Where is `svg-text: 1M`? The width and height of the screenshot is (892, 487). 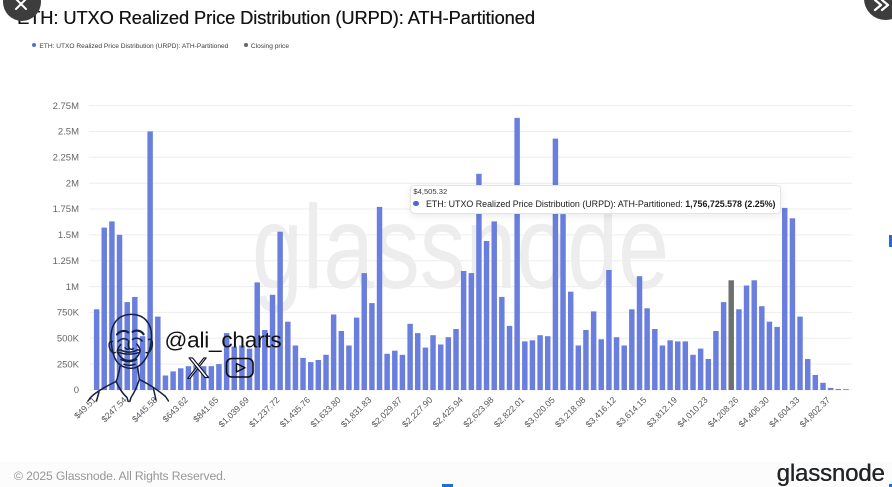 svg-text: 1M is located at coordinates (72, 287).